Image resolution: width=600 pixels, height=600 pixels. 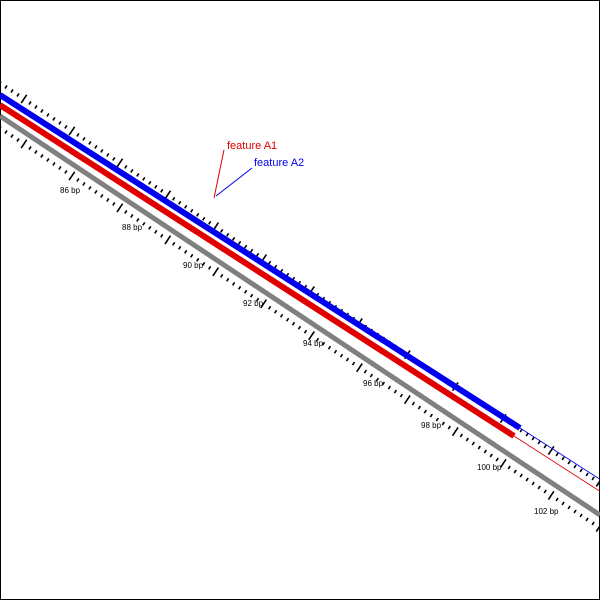 What do you see at coordinates (70, 190) in the screenshot?
I see `ruler-label: 86 bp` at bounding box center [70, 190].